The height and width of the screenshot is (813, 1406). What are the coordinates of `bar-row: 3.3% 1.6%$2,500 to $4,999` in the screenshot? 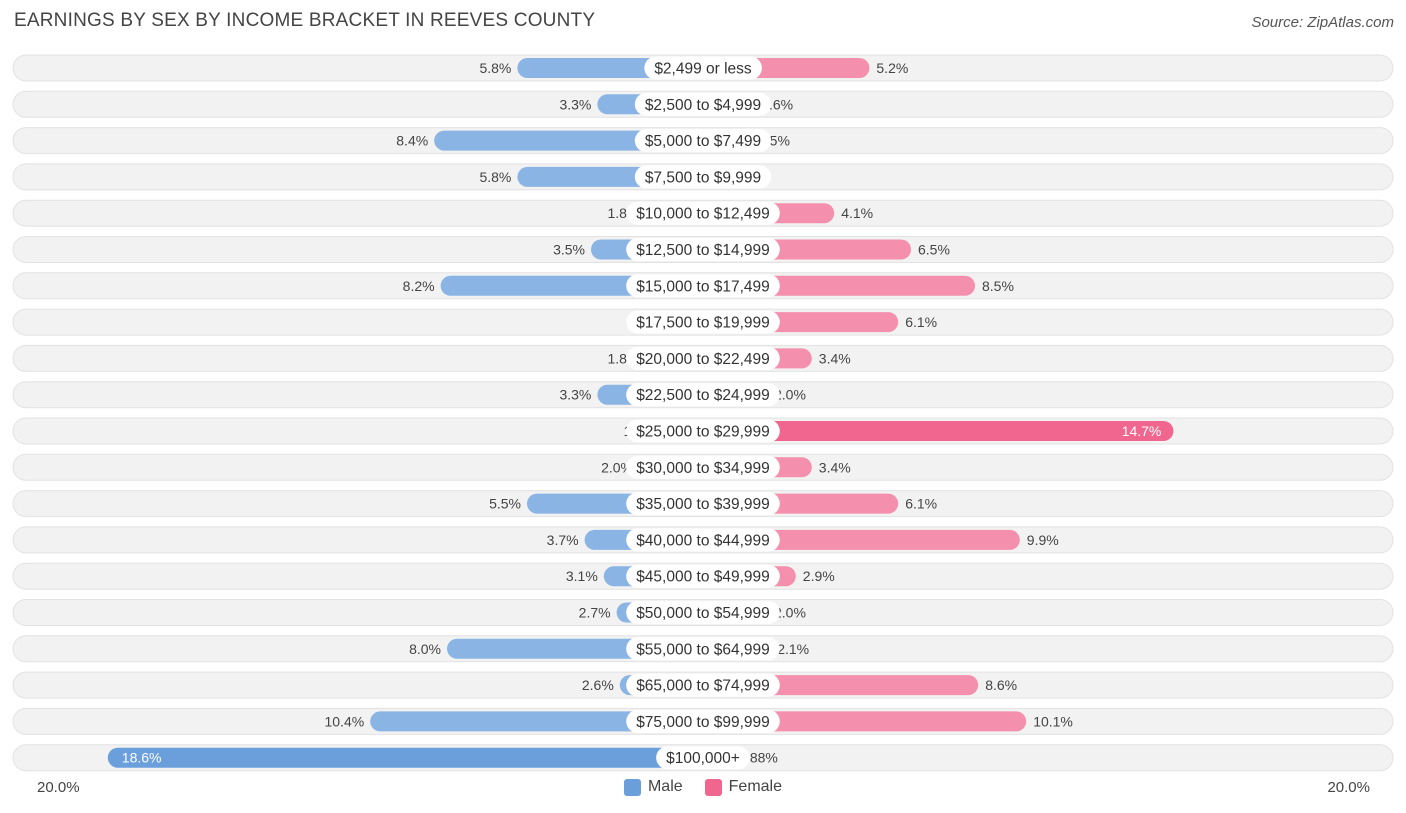 It's located at (703, 104).